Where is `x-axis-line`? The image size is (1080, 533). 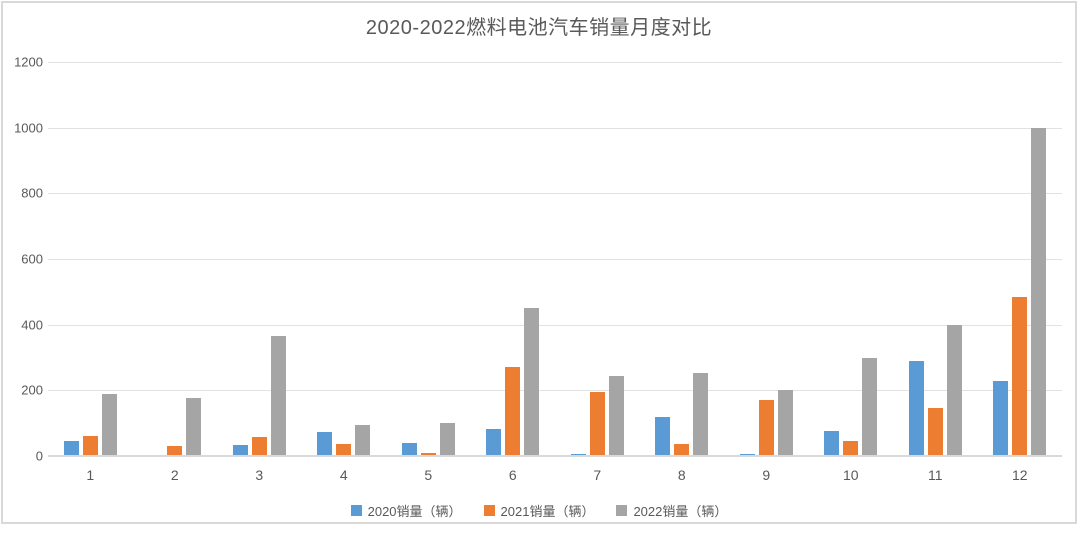 x-axis-line is located at coordinates (555, 456).